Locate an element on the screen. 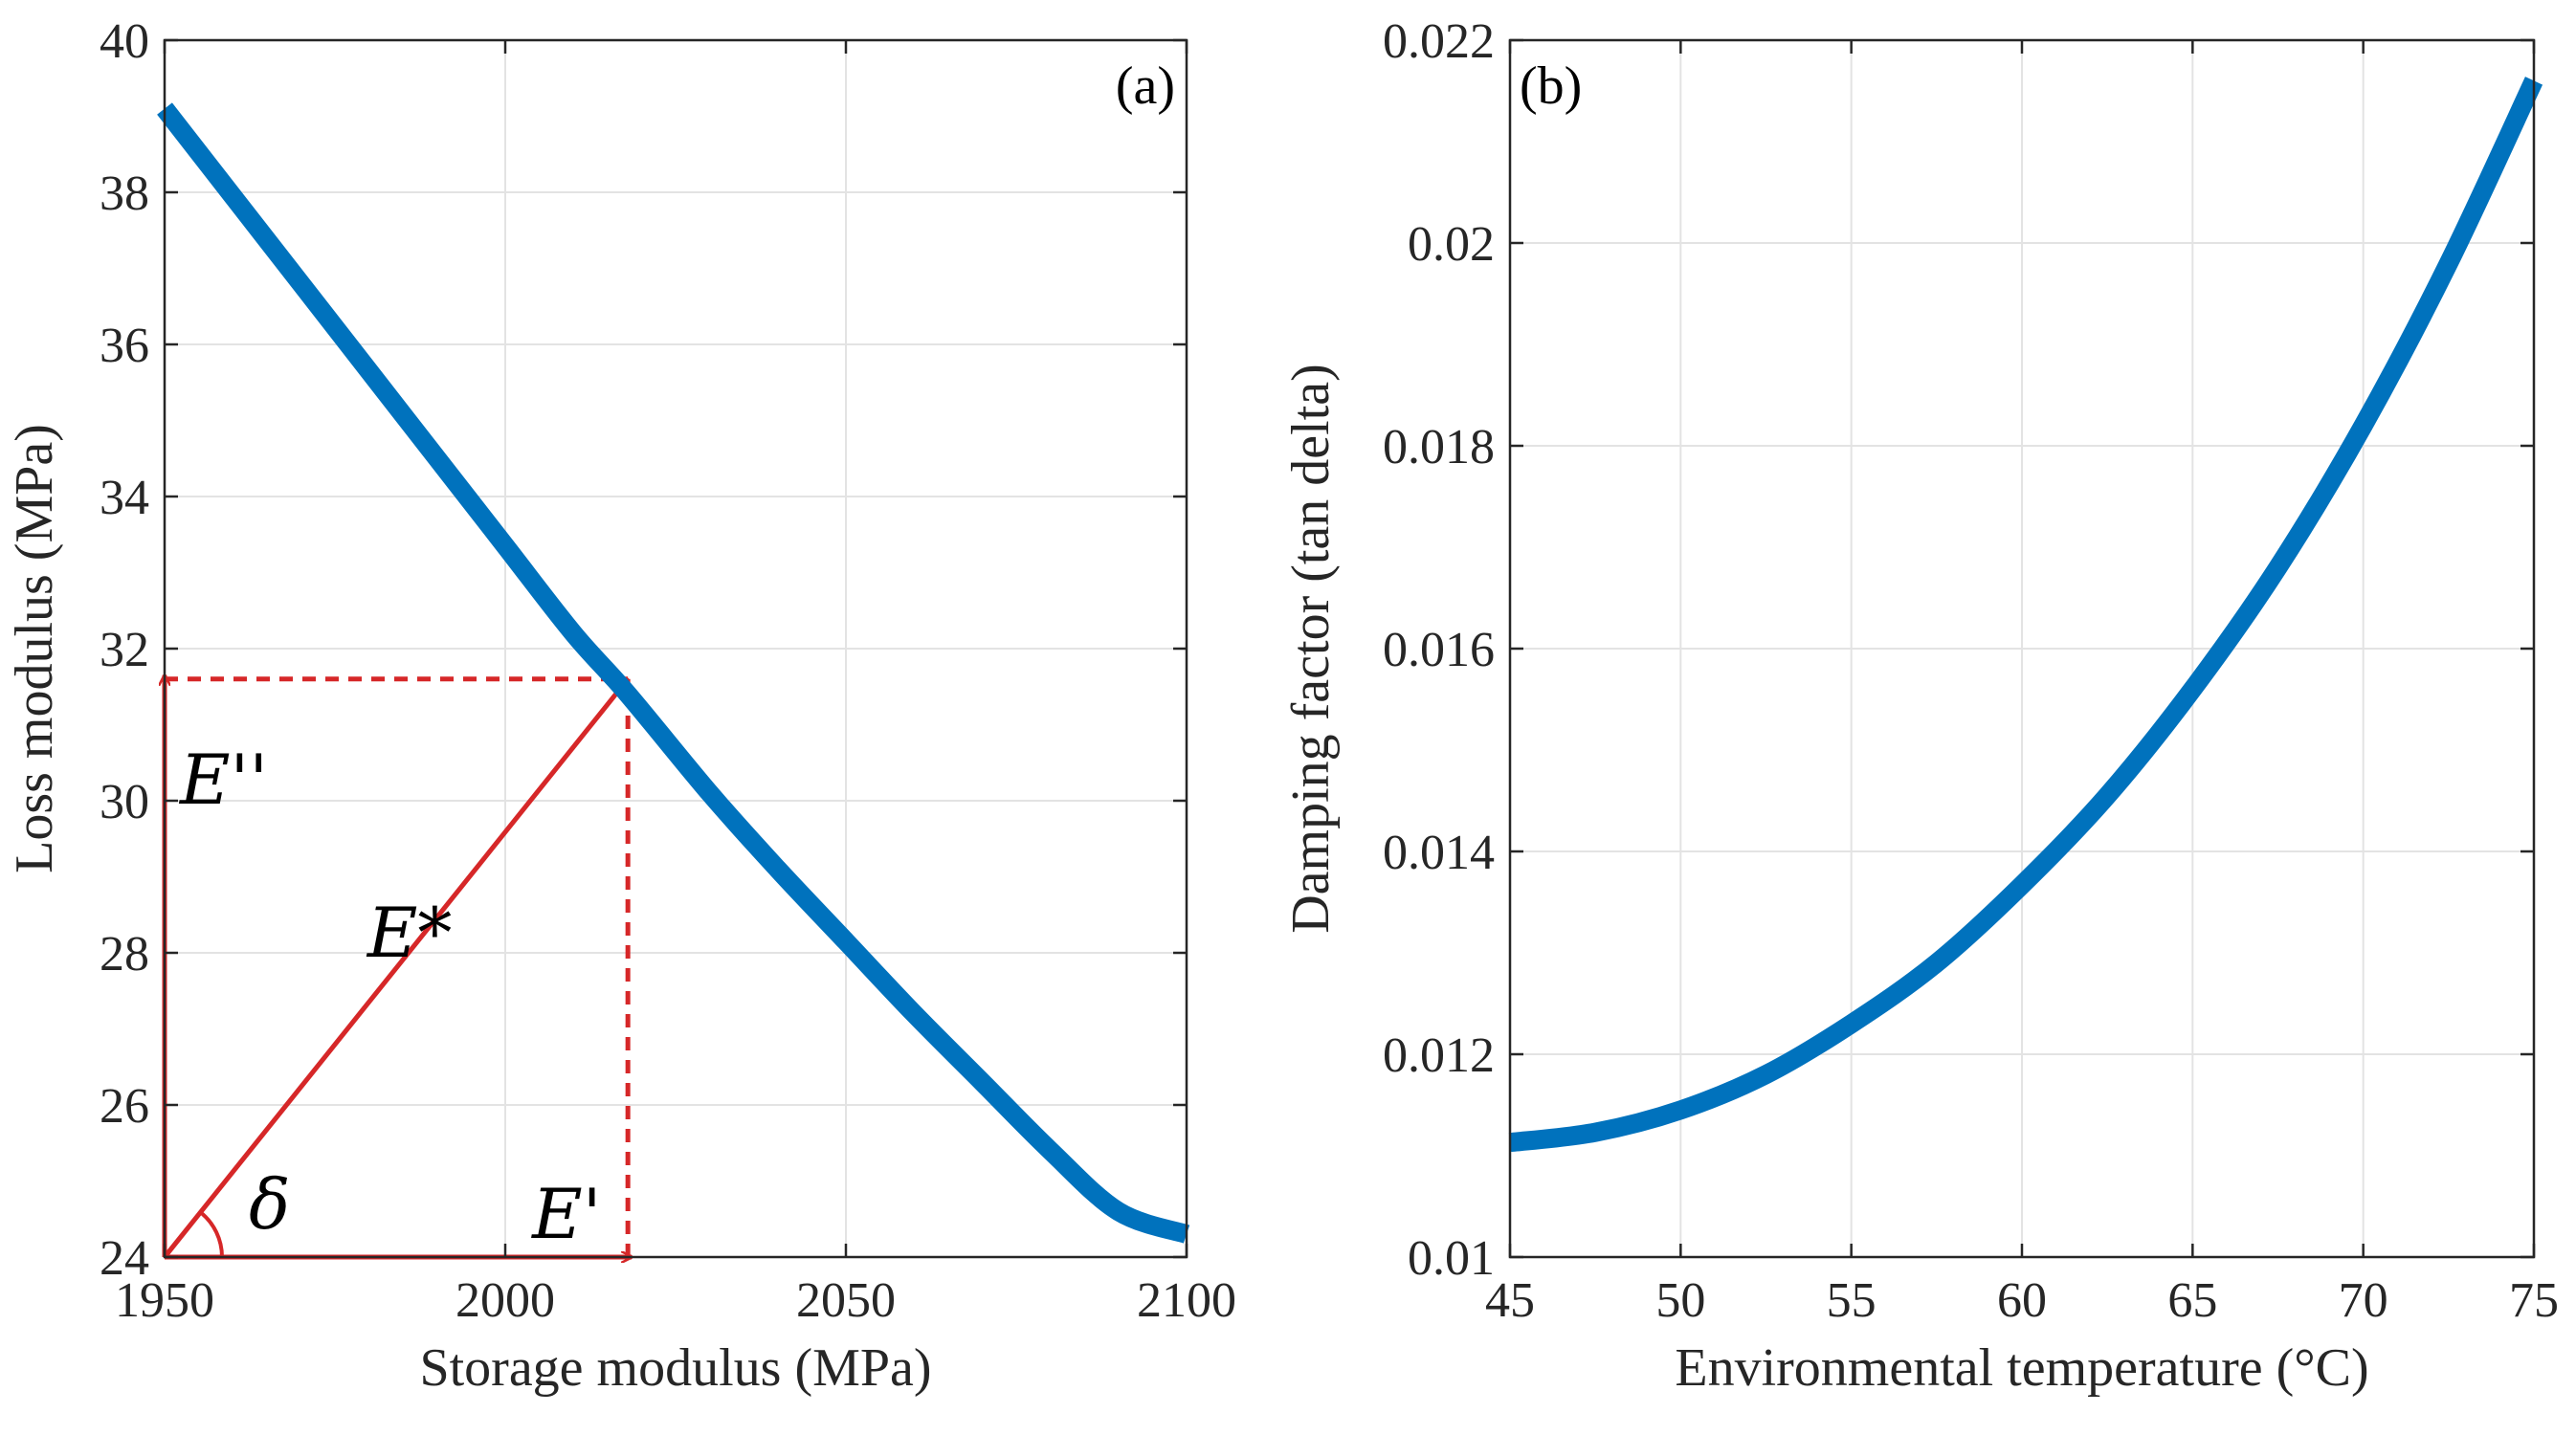 Image resolution: width=2576 pixels, height=1435 pixels. y-tick-label: 0.018 is located at coordinates (1439, 448).